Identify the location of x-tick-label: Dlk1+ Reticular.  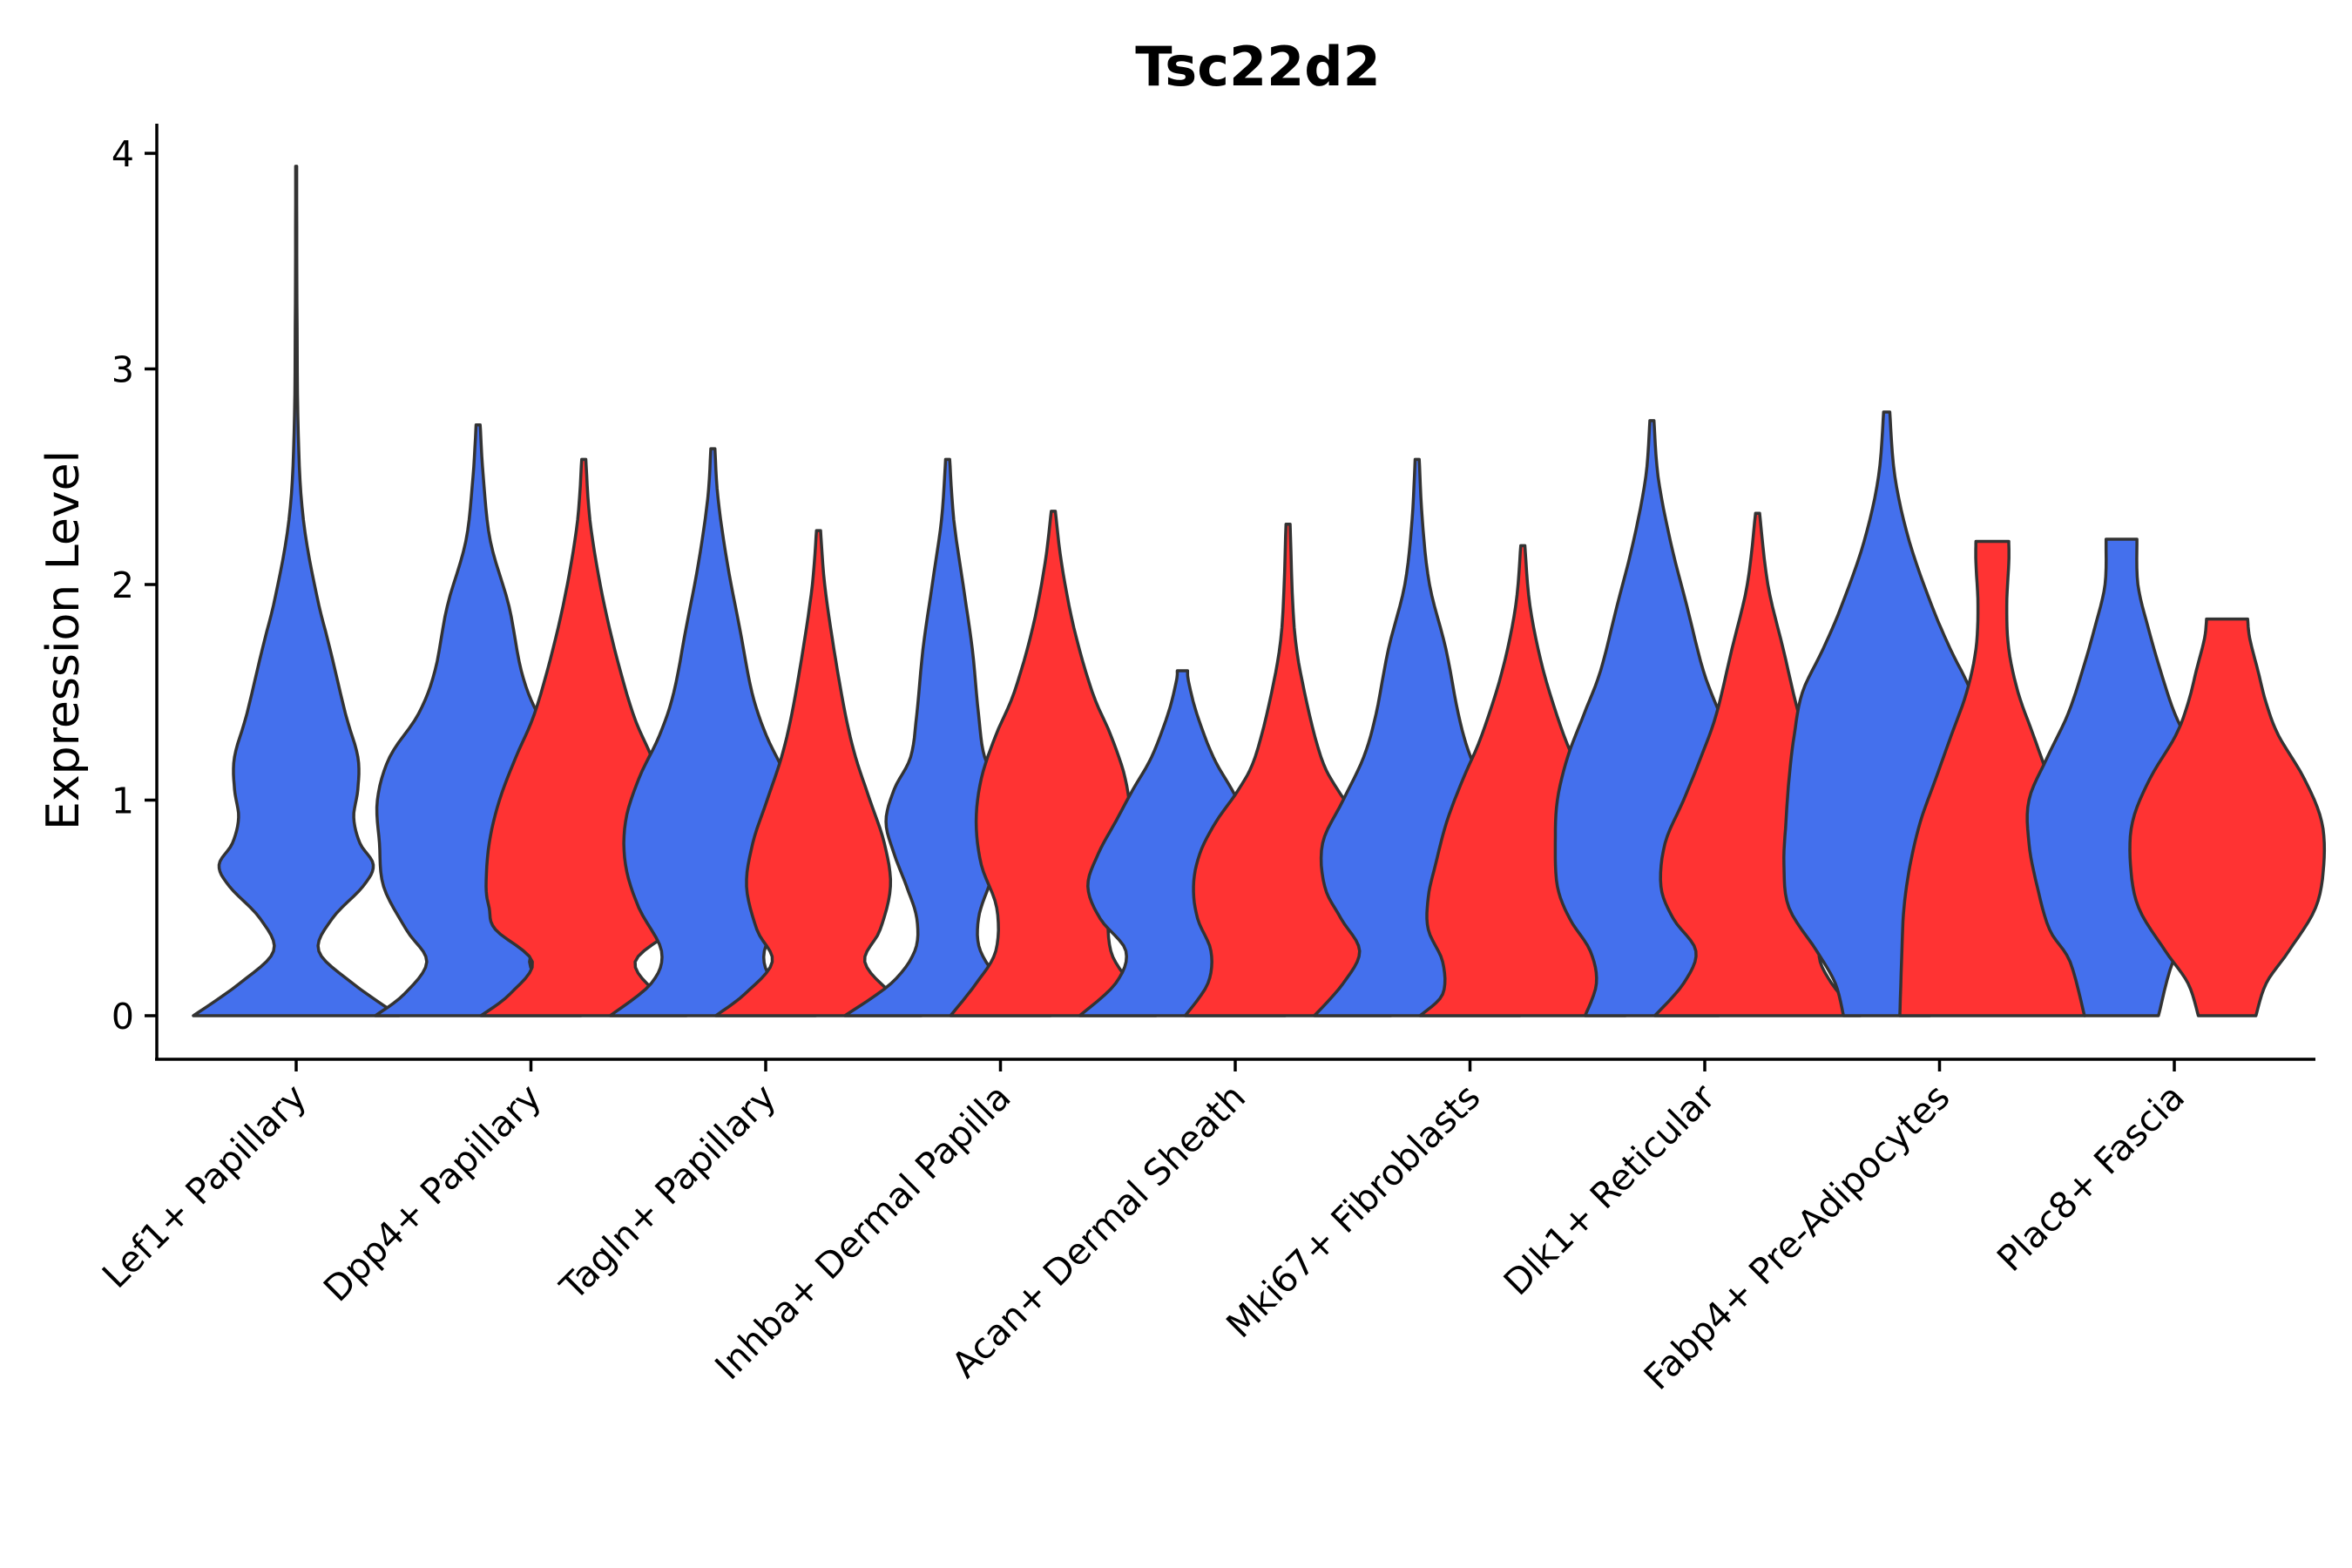
(1609, 1189).